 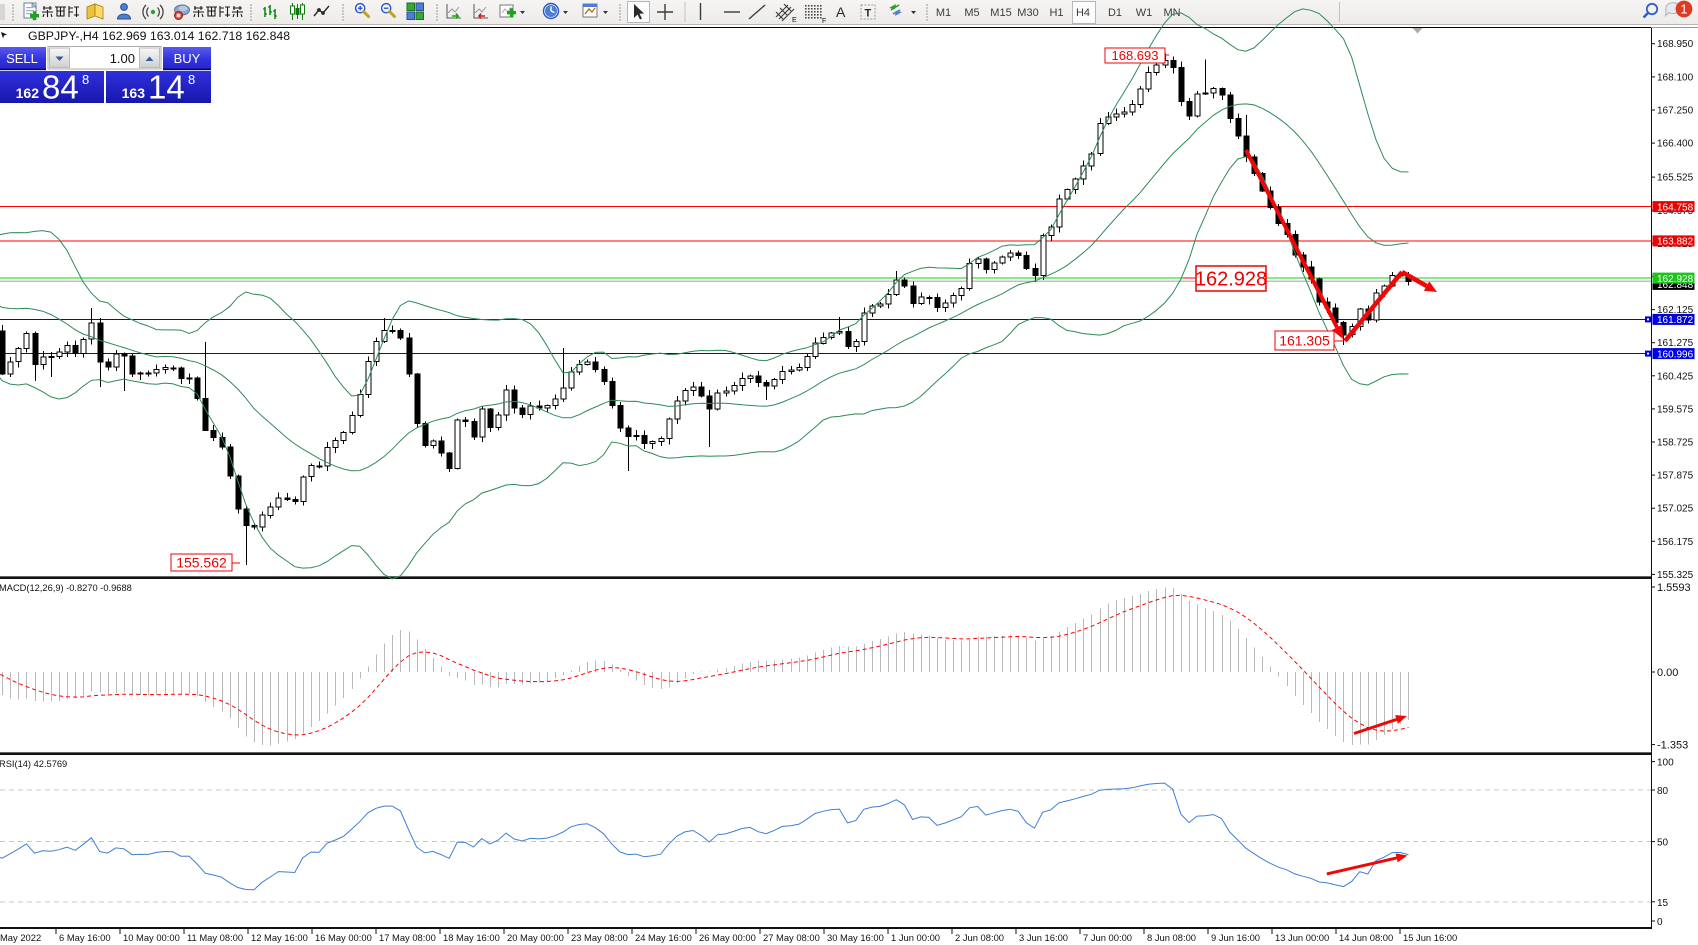 What do you see at coordinates (407, 937) in the screenshot?
I see `svg-text: 17 May 08:00` at bounding box center [407, 937].